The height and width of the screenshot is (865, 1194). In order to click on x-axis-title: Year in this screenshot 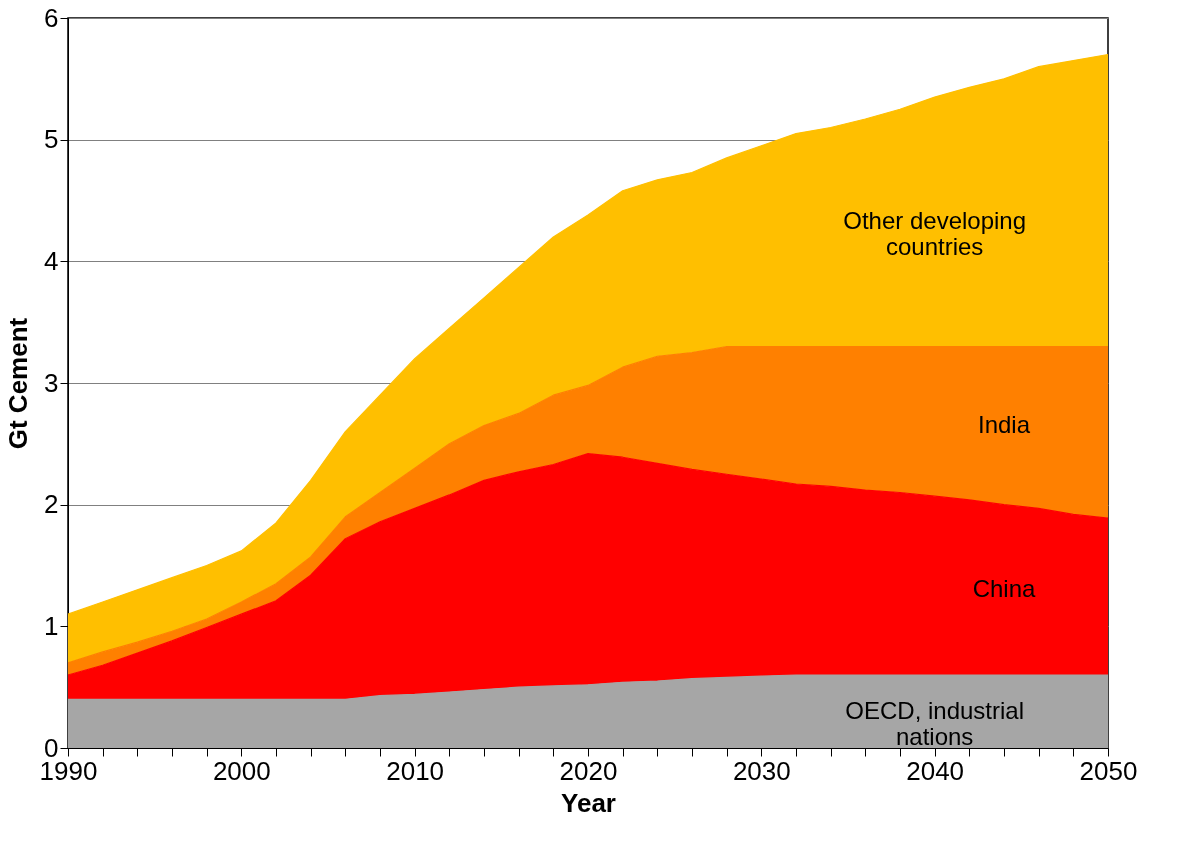, I will do `click(588, 802)`.